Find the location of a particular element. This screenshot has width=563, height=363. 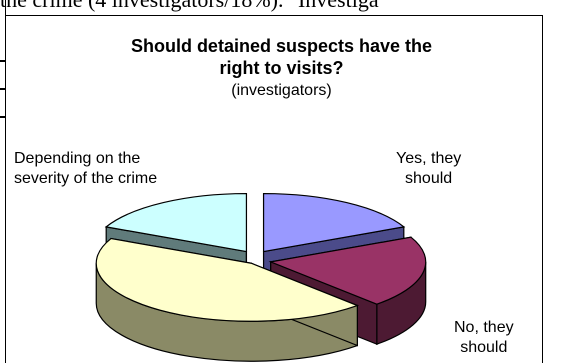

slice-label-yes: Yes, they should is located at coordinates (429, 168).